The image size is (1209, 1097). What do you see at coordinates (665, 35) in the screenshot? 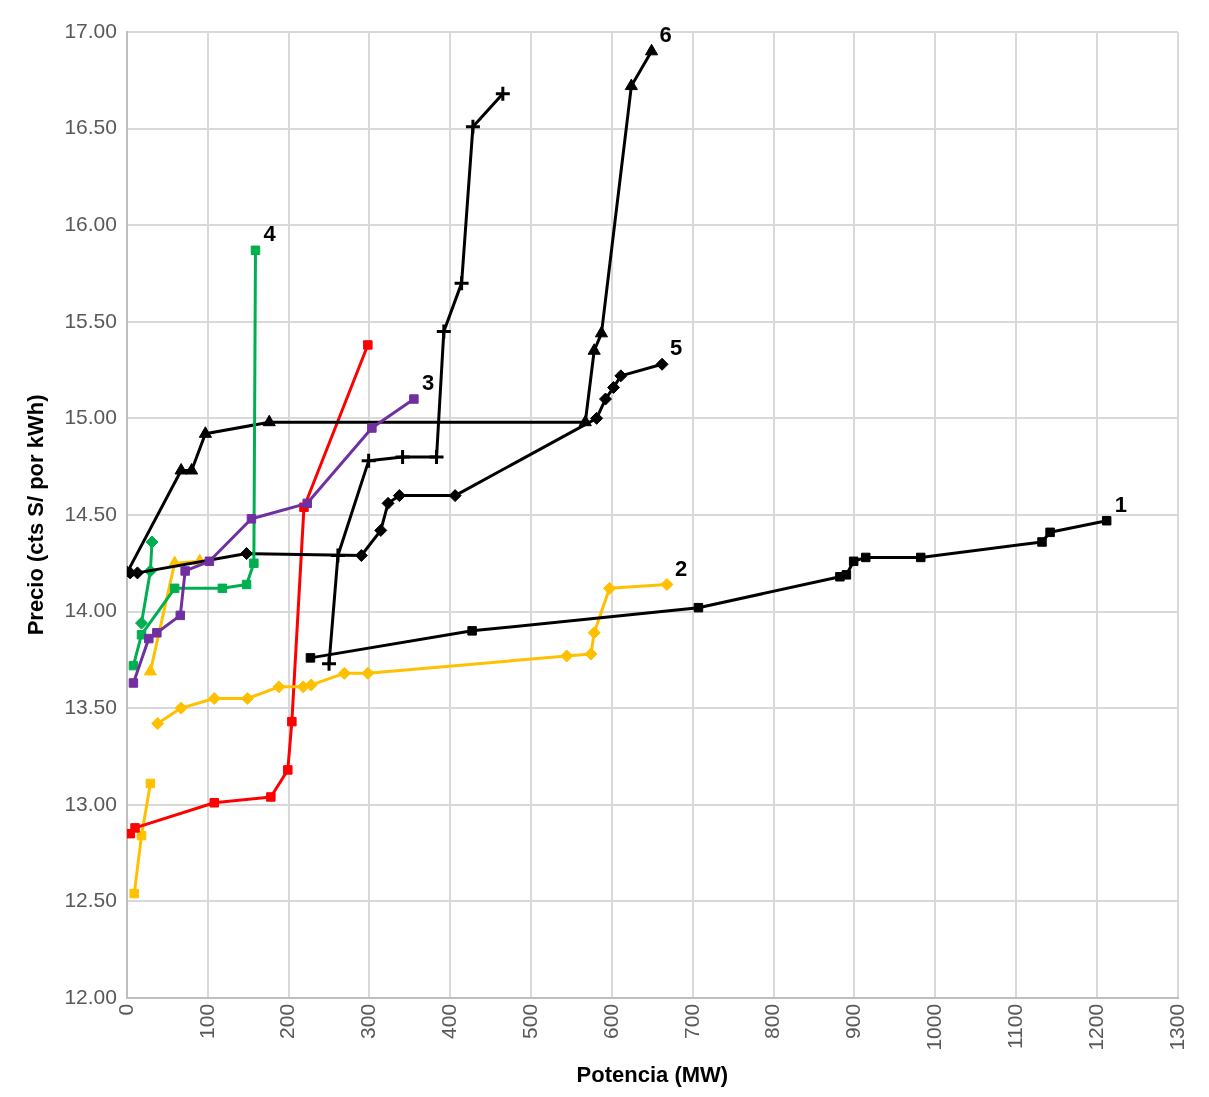
I see `series-label: 6` at bounding box center [665, 35].